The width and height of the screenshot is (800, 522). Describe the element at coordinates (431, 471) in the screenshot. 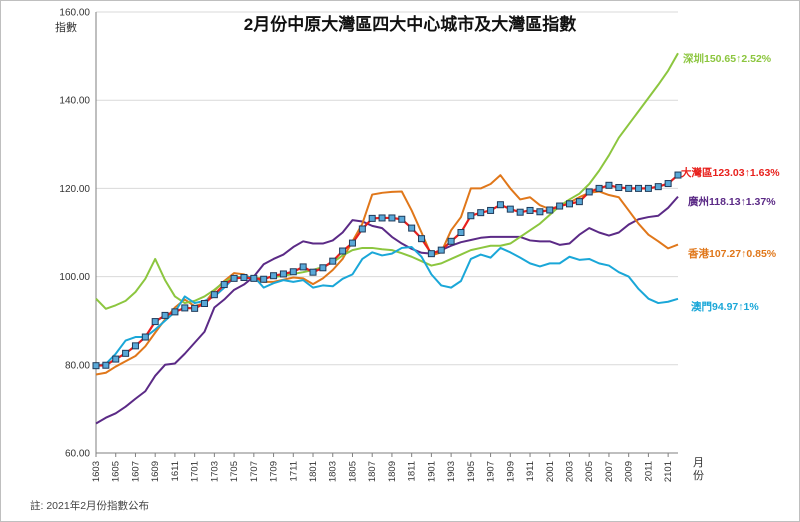

I see `x-tick-label: 1901` at that location.